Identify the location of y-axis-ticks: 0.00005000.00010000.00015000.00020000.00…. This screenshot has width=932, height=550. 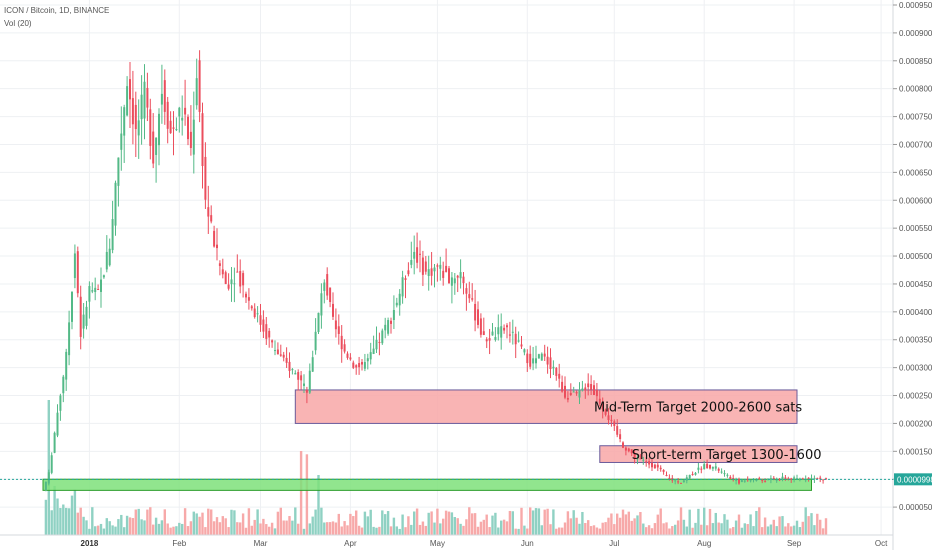
(912, 256).